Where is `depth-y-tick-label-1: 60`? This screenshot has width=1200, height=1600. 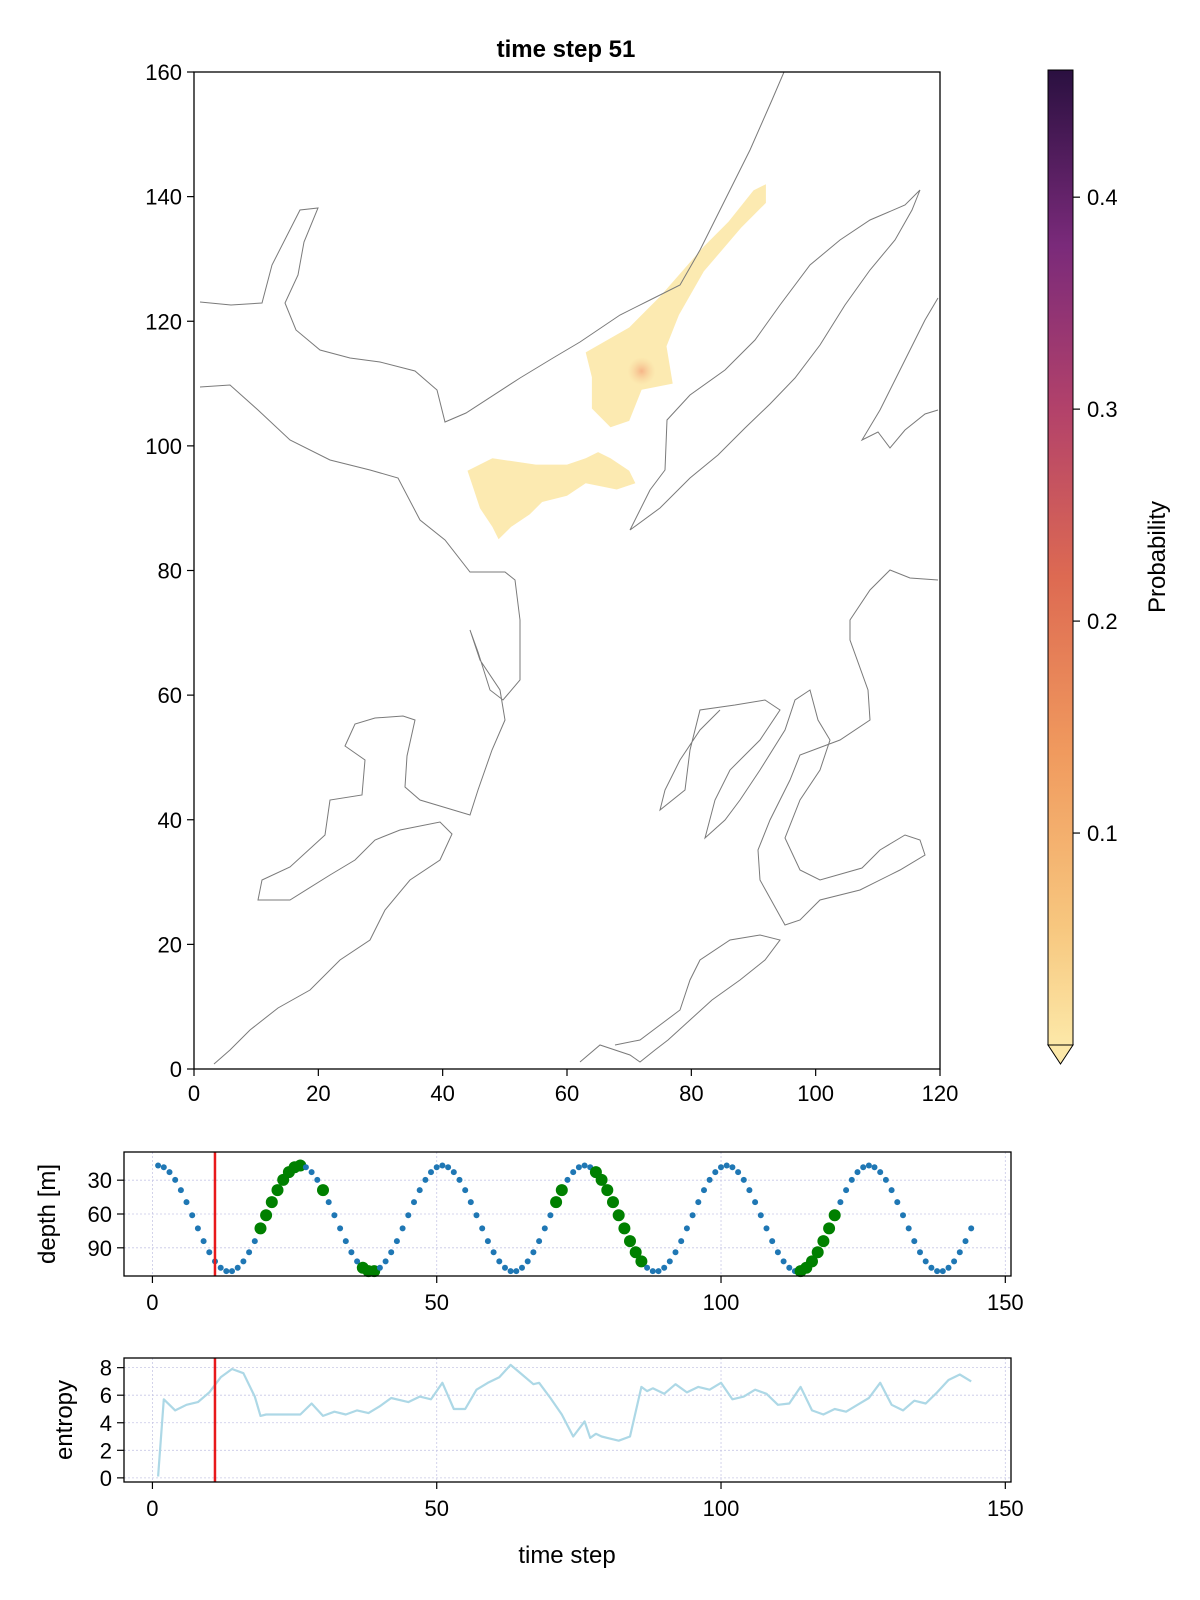 depth-y-tick-label-1: 60 is located at coordinates (100, 1214).